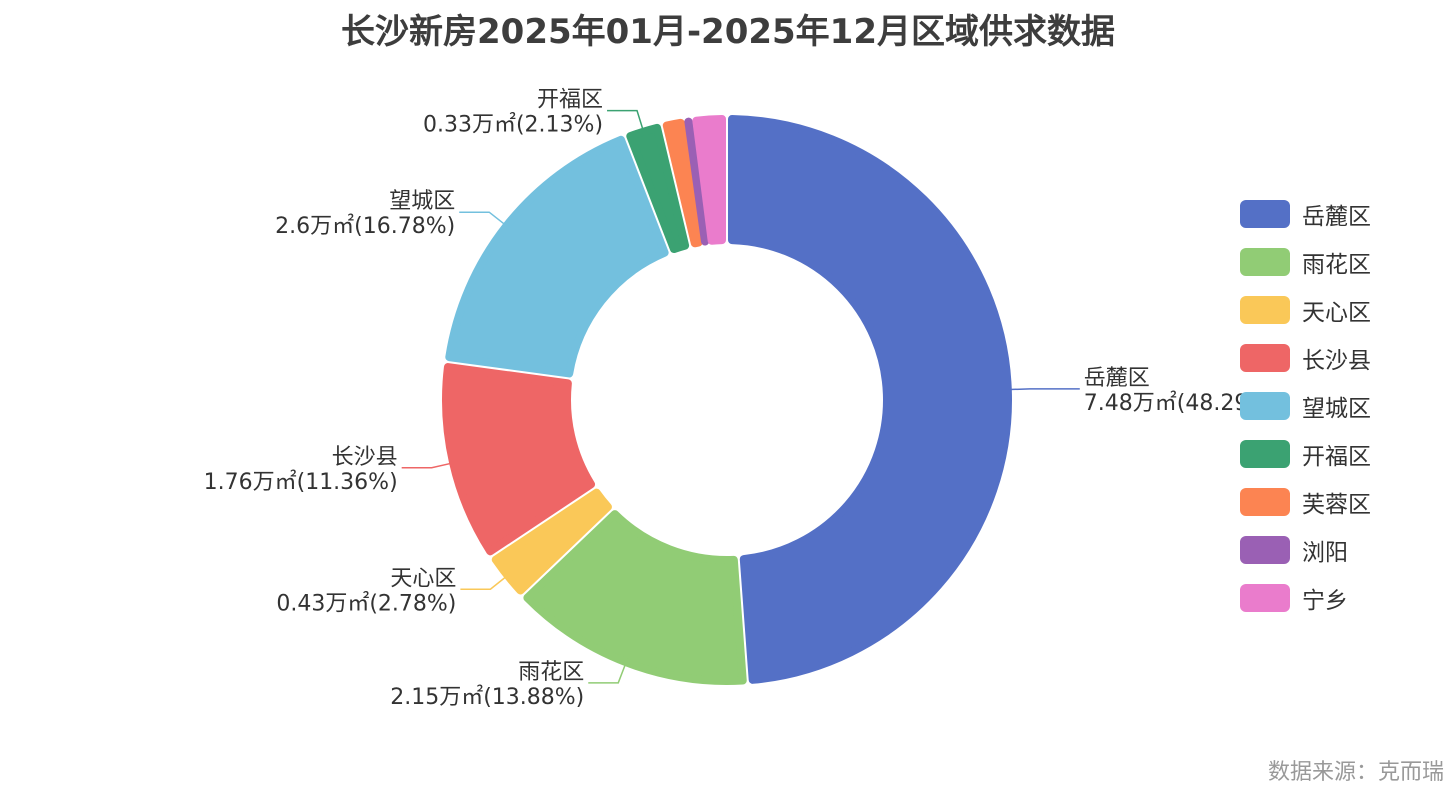 This screenshot has height=800, width=1456. What do you see at coordinates (1336, 457) in the screenshot?
I see `legend-label: 开福区` at bounding box center [1336, 457].